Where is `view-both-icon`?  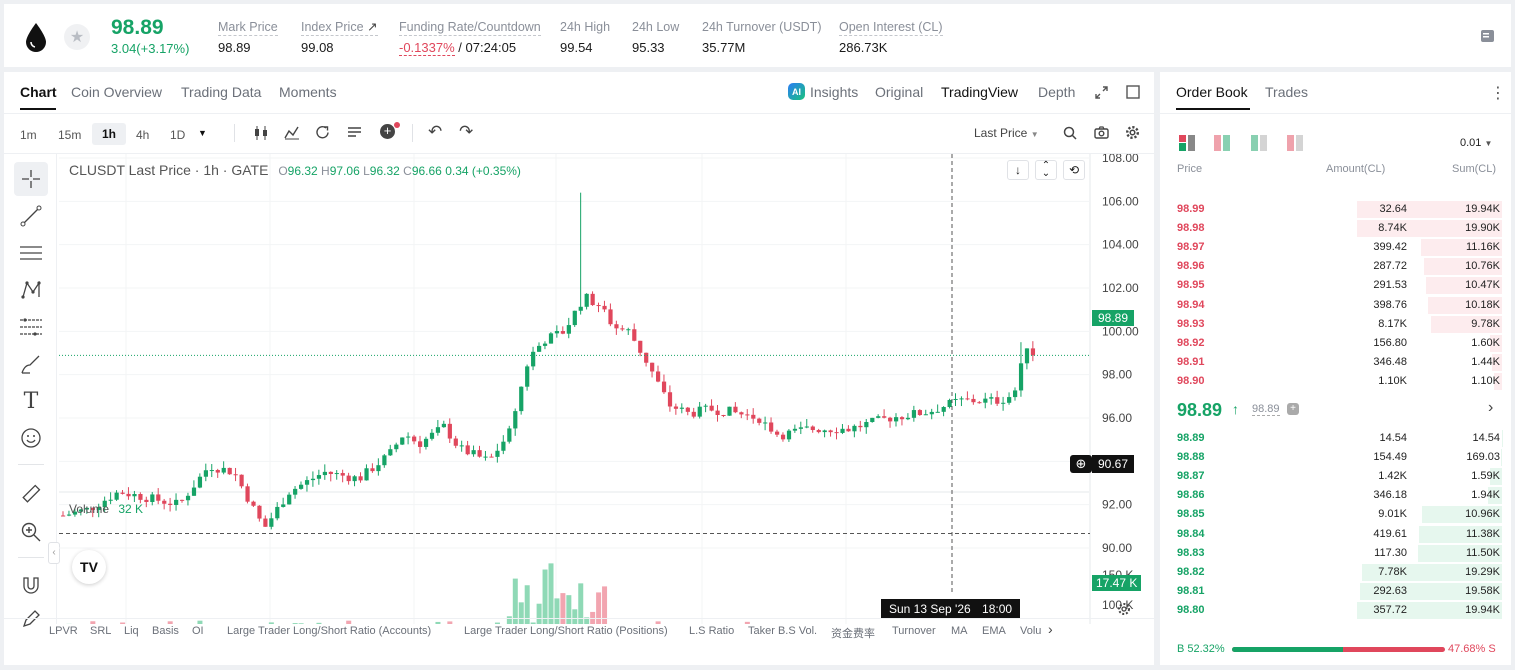
view-both-icon is located at coordinates (1187, 143).